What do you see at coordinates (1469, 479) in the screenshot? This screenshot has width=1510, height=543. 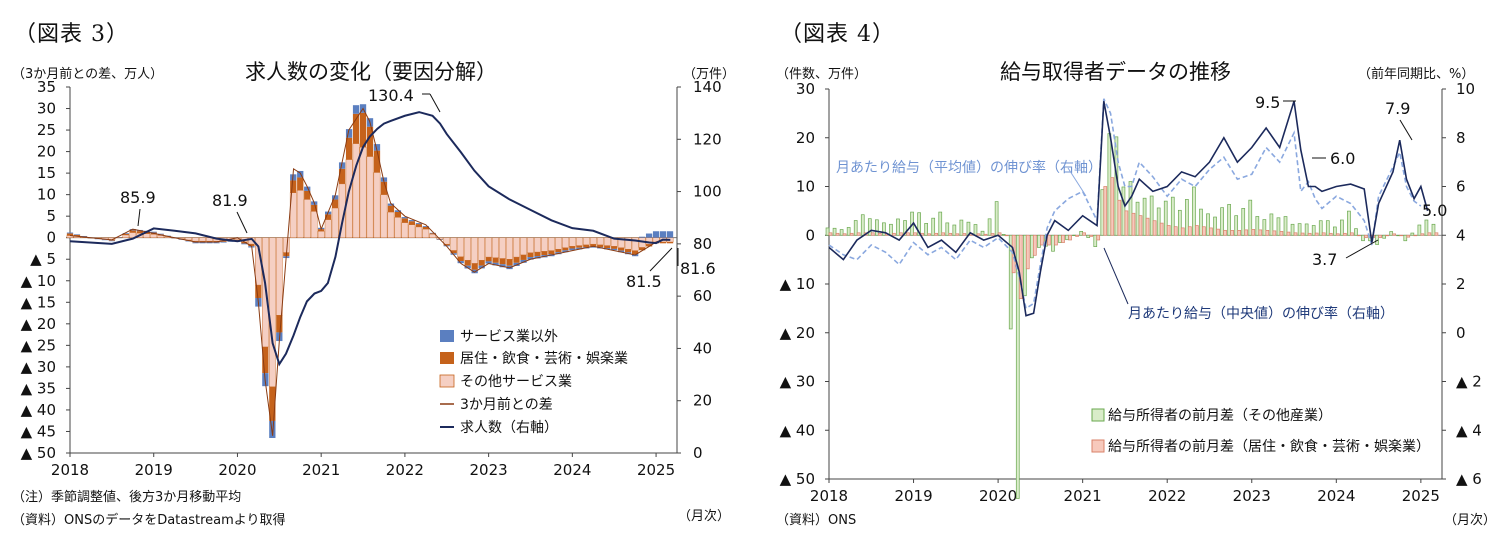 I see `chart-2-right-tick-label: ▲ 6` at bounding box center [1469, 479].